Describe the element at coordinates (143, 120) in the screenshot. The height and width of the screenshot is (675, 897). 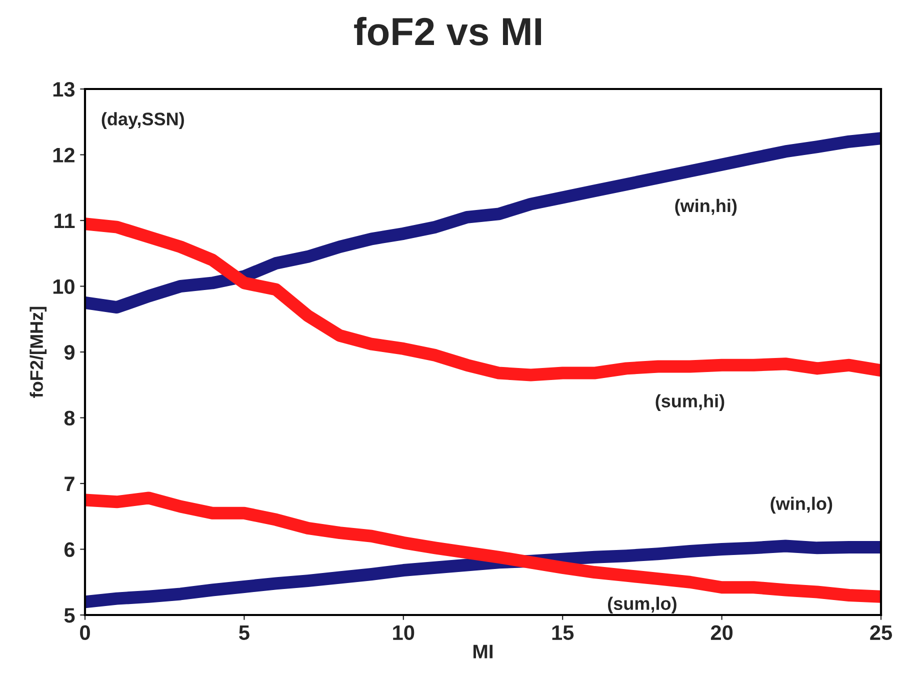
I see `annotation: (day,SSN)` at that location.